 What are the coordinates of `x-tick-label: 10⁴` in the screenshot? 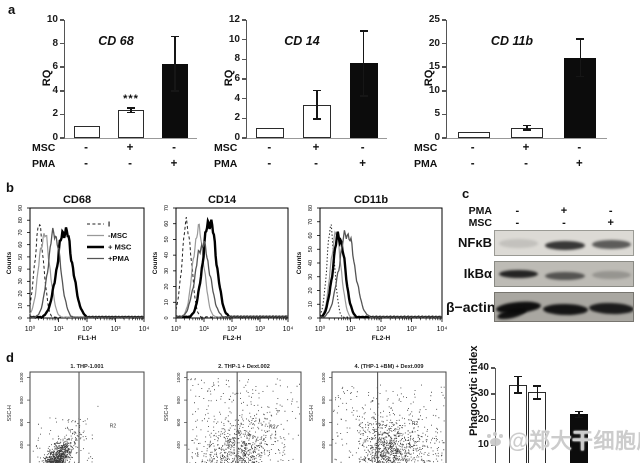 It's located at (144, 329).